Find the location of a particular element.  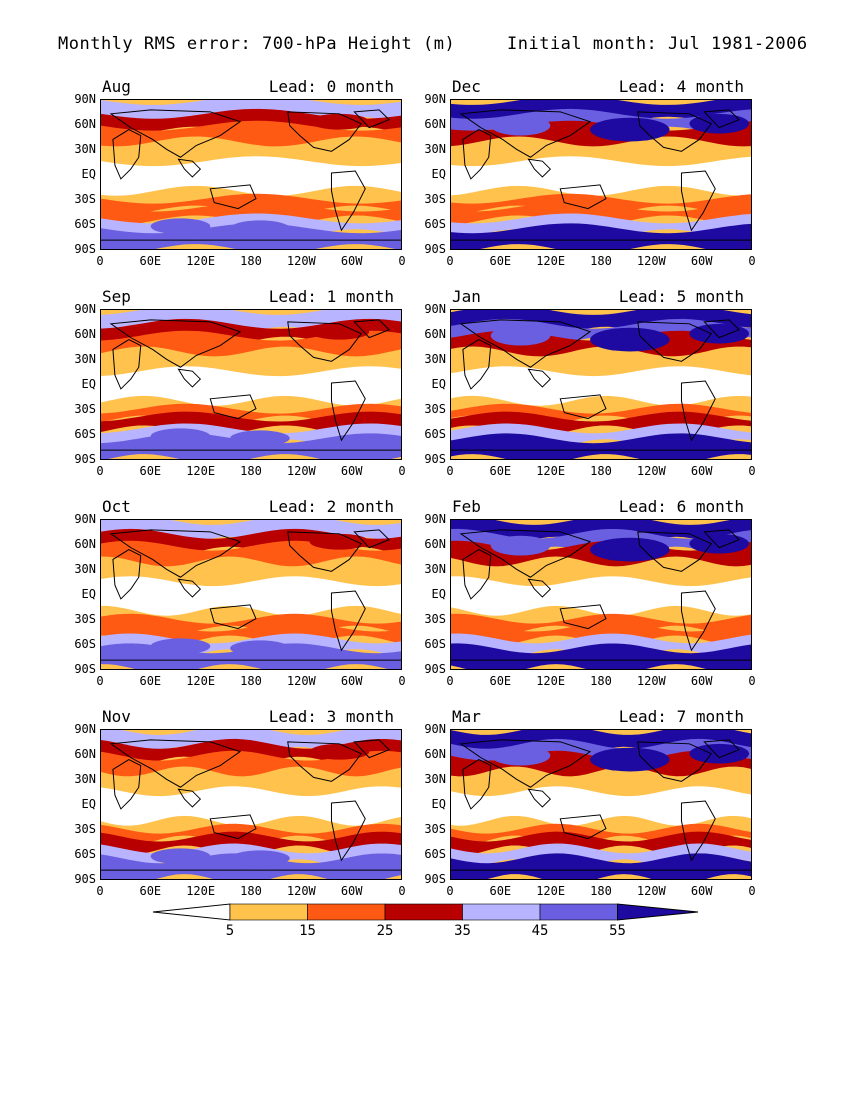

colorbar-tick-label: 15 is located at coordinates (307, 931).